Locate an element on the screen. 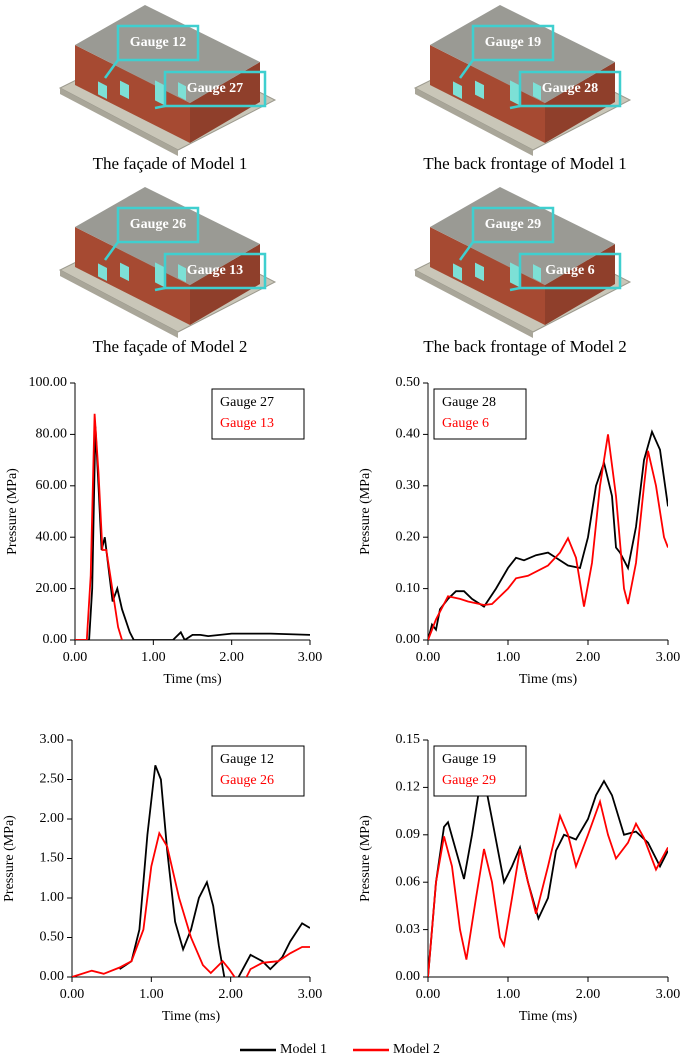  gauge-label: Gauge 29 is located at coordinates (513, 224).